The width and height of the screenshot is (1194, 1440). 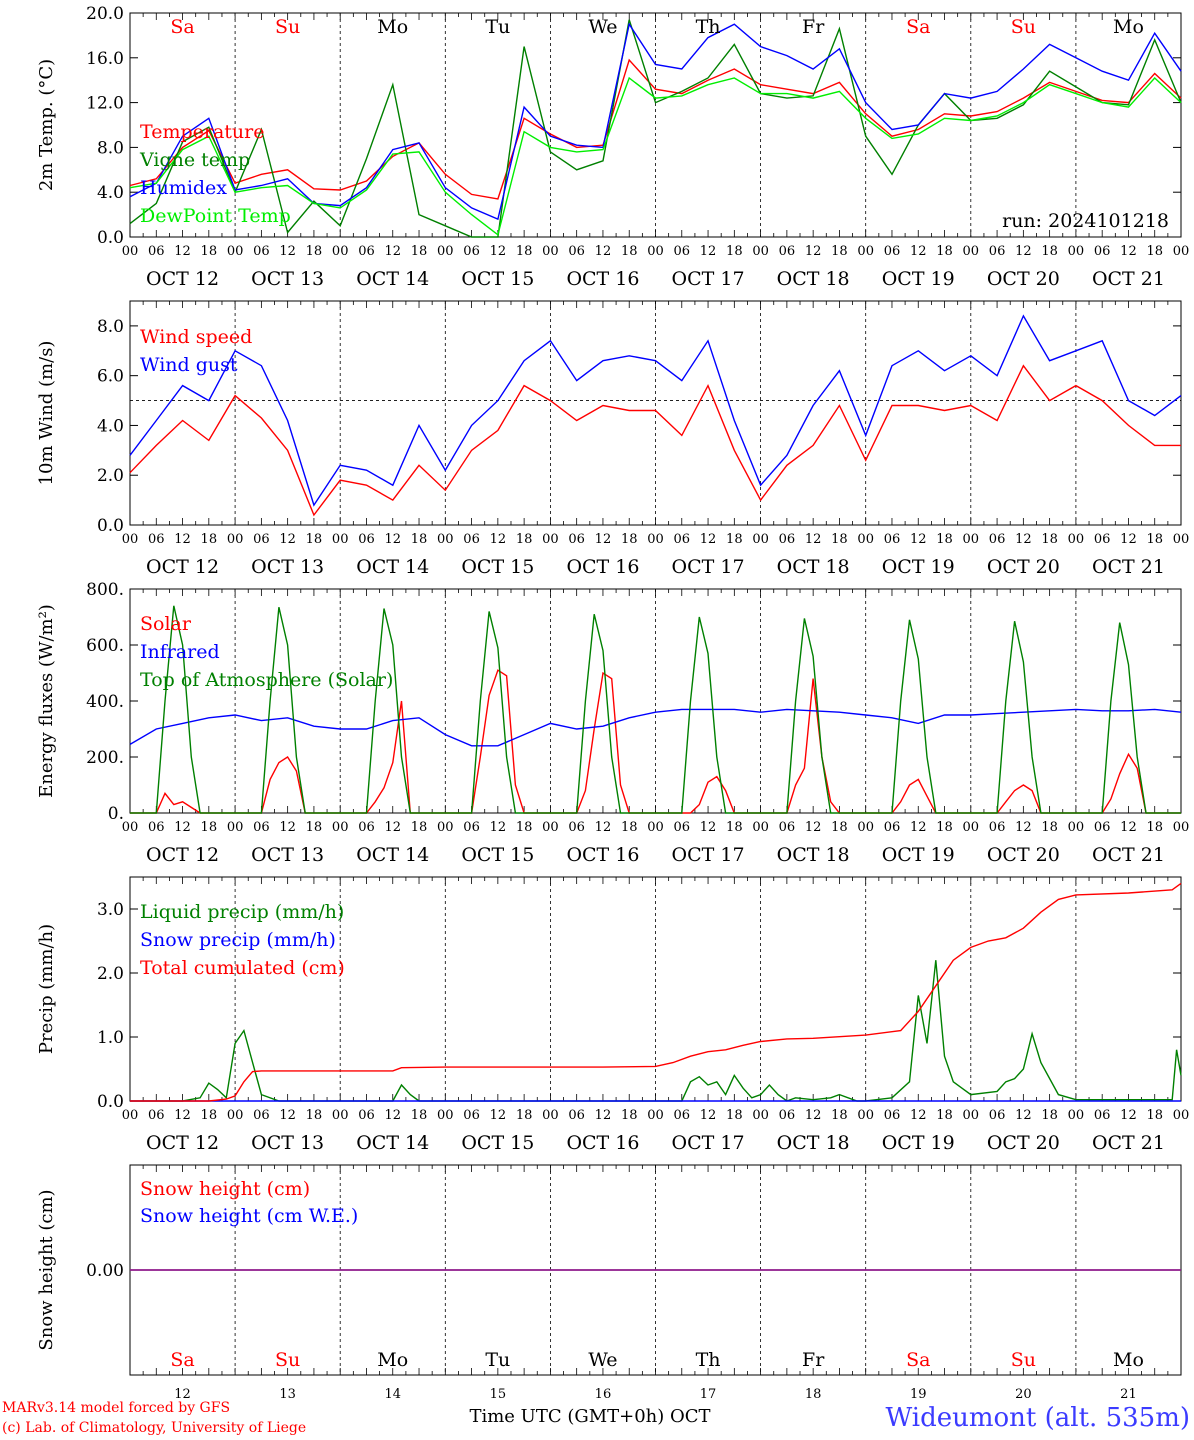 What do you see at coordinates (287, 279) in the screenshot?
I see `date-label: OCT 13` at bounding box center [287, 279].